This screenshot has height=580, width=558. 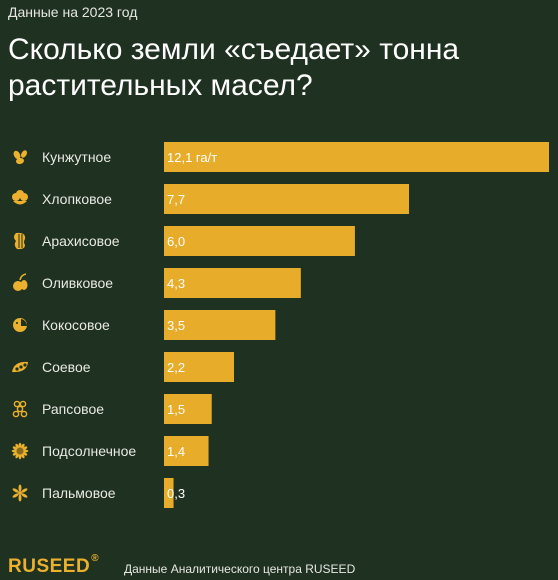 What do you see at coordinates (76, 325) in the screenshot?
I see `category-label: Кокосовое` at bounding box center [76, 325].